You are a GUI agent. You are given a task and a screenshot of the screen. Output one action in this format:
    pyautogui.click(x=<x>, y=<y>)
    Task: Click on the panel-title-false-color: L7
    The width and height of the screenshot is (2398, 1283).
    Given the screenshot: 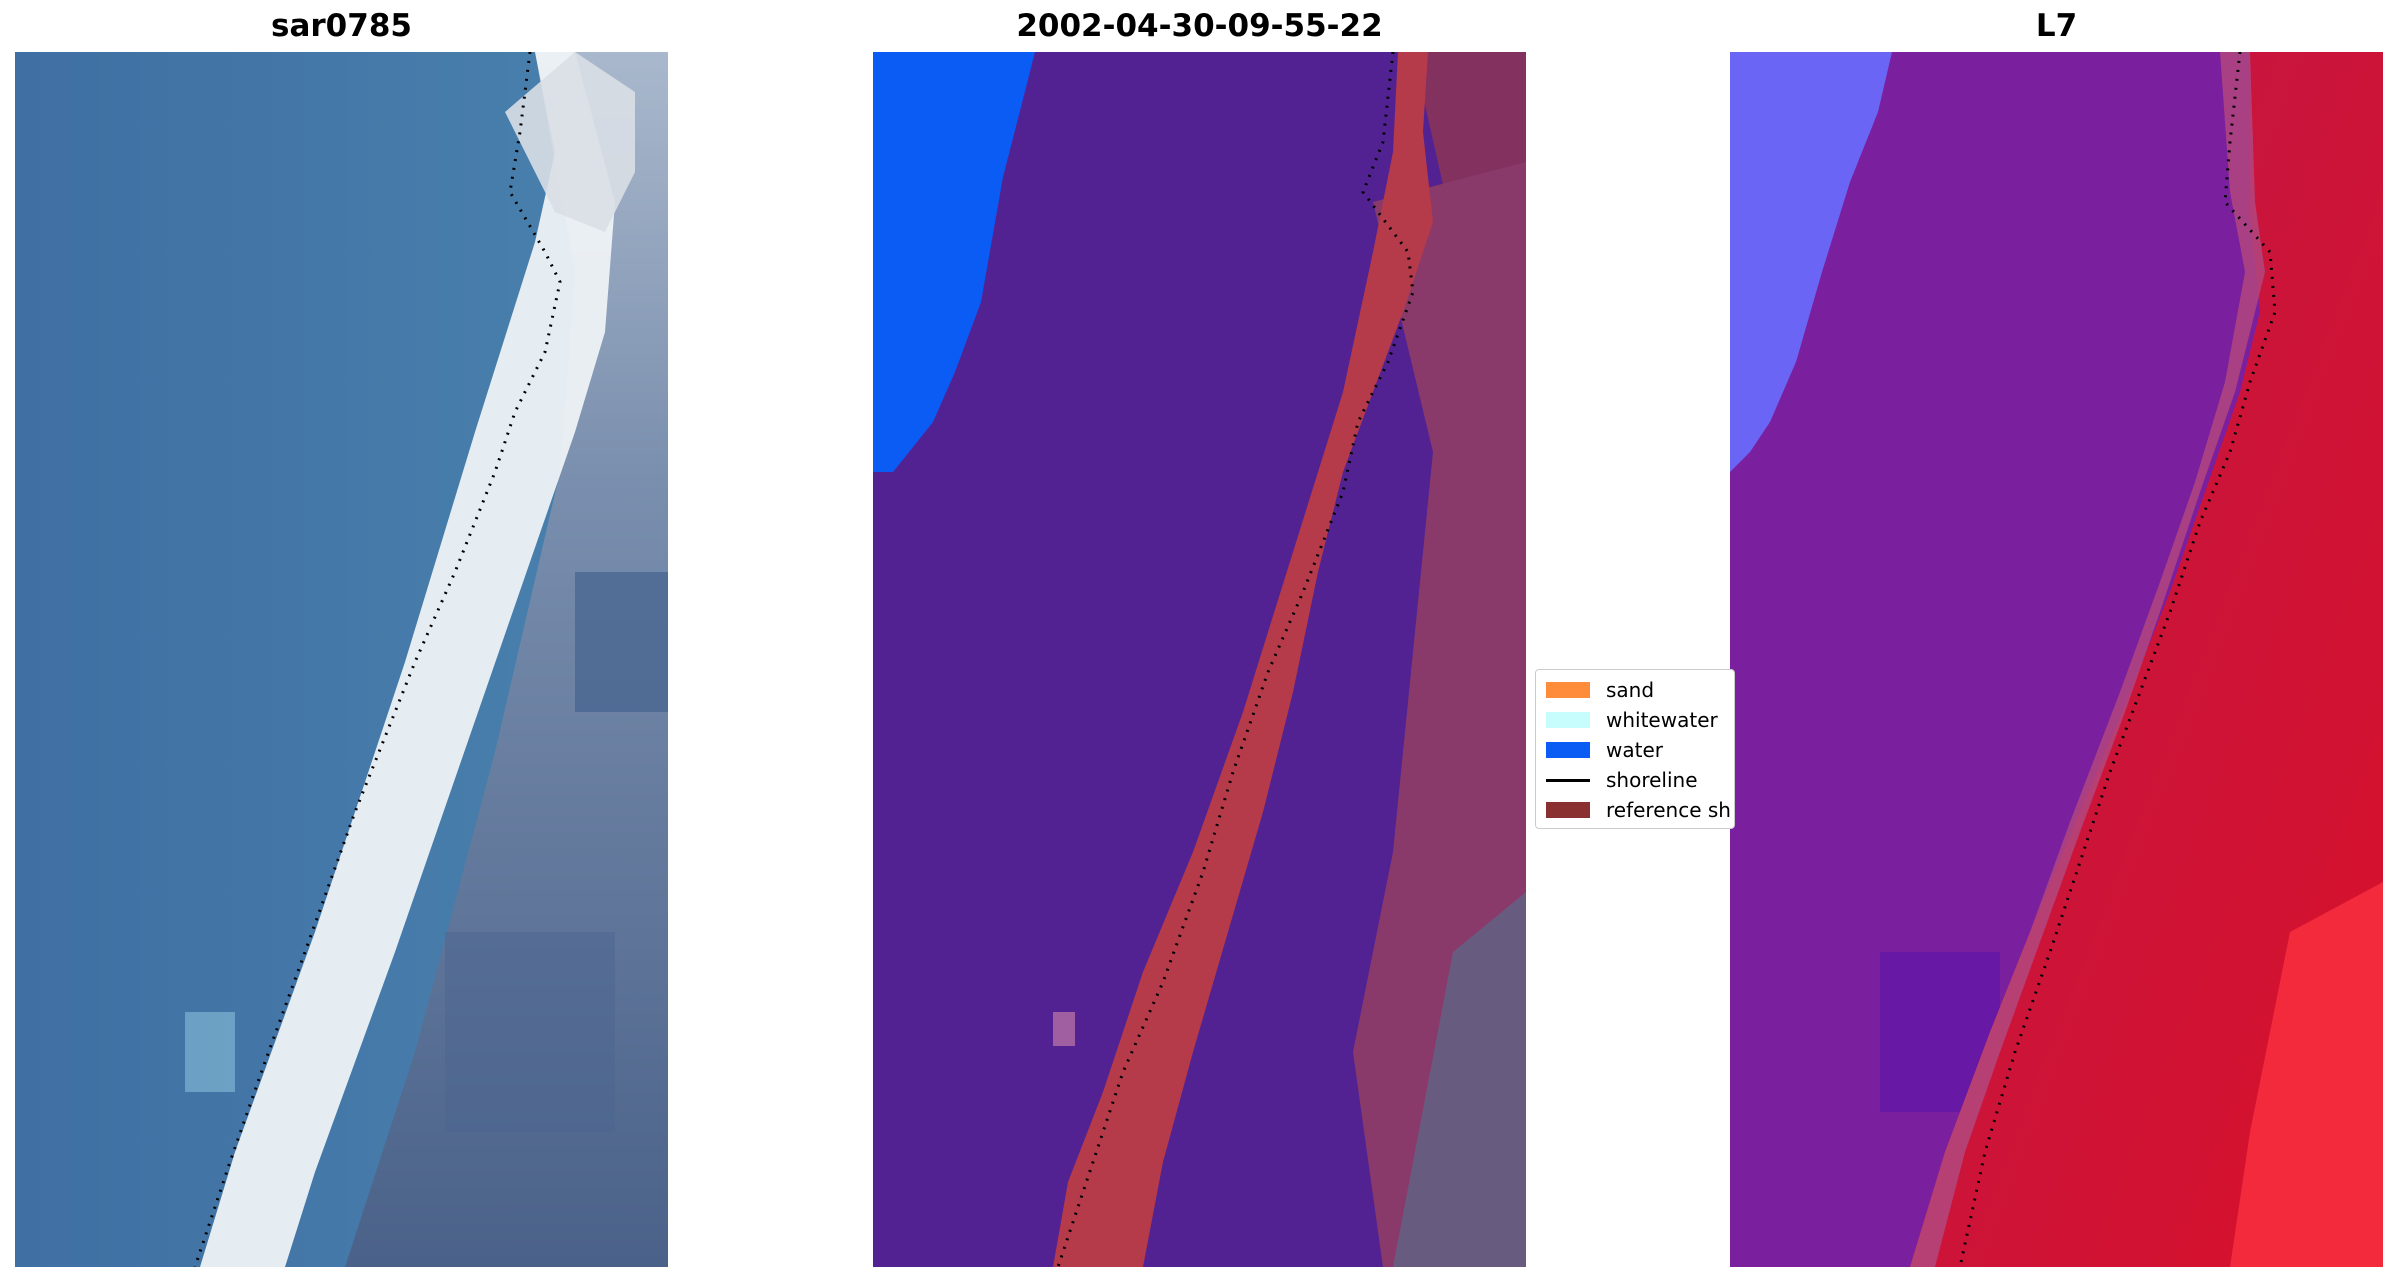 What is the action you would take?
    pyautogui.click(x=2056, y=26)
    